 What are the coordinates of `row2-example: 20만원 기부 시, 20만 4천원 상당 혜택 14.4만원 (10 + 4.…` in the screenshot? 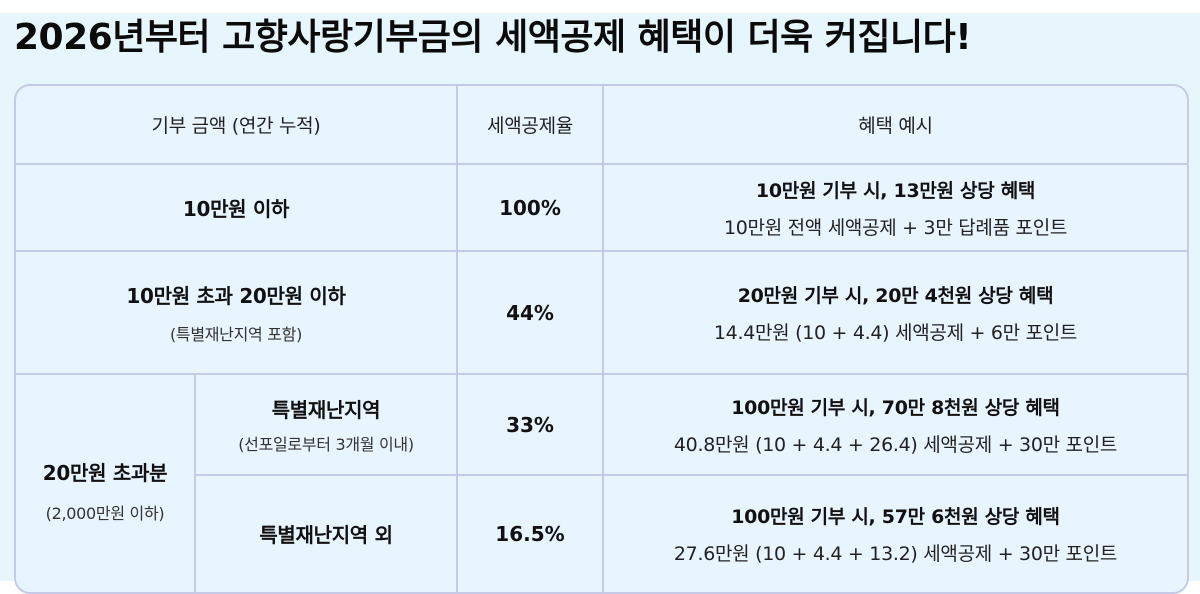 It's located at (895, 312).